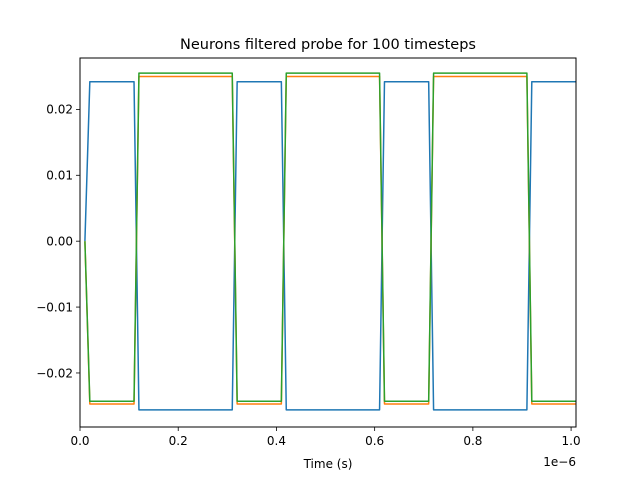 The image size is (640, 480). Describe the element at coordinates (79, 441) in the screenshot. I see `x-tick-label: 0.0` at that location.